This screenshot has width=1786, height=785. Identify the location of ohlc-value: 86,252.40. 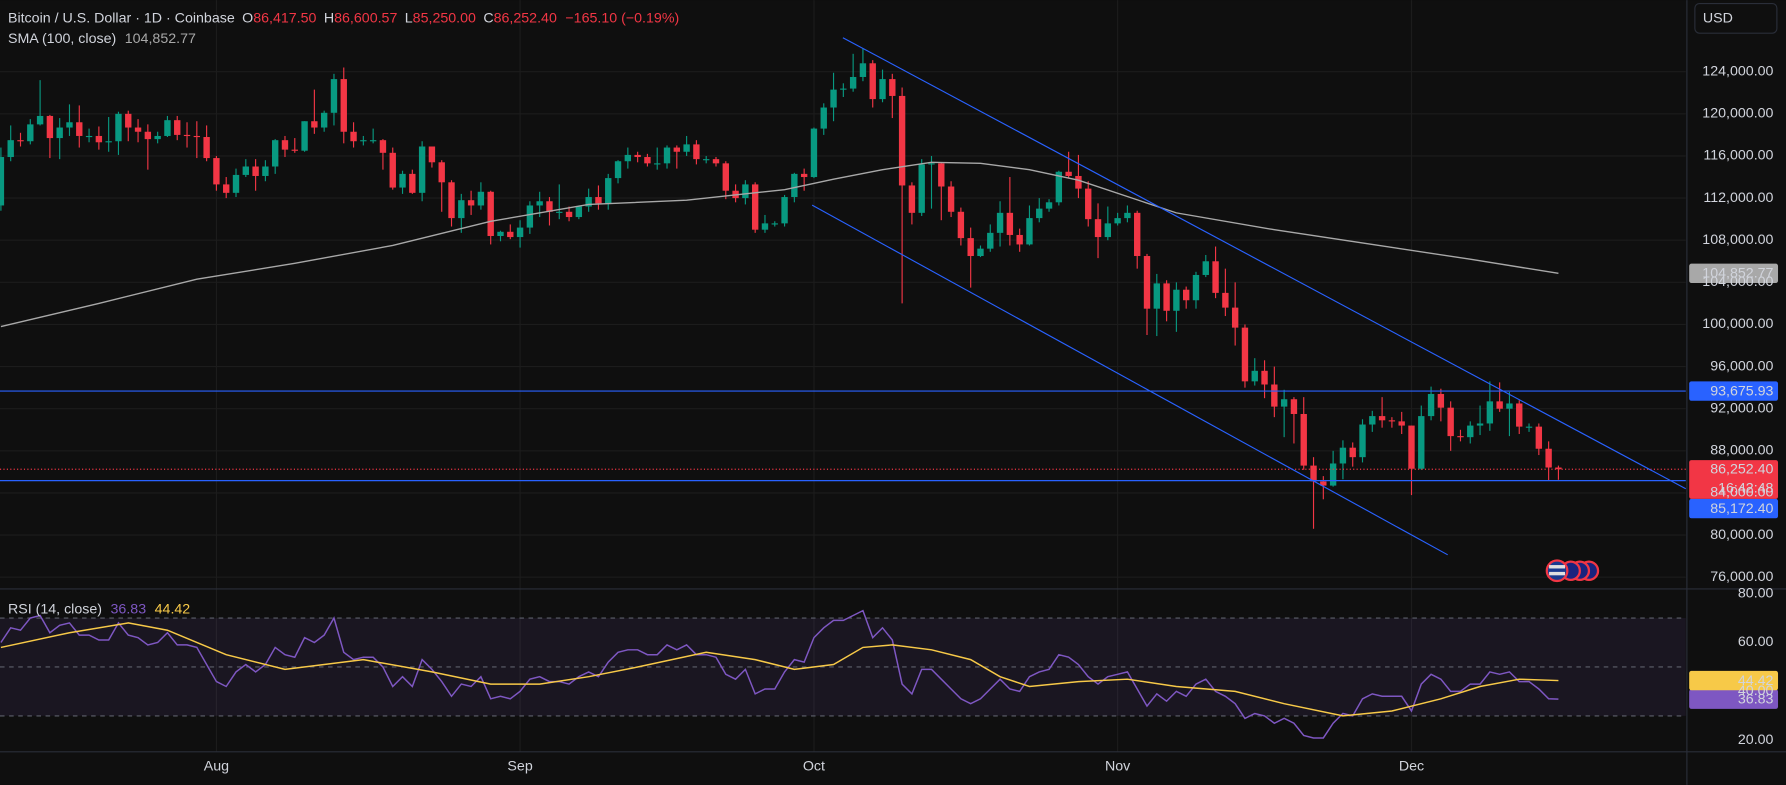
(525, 18).